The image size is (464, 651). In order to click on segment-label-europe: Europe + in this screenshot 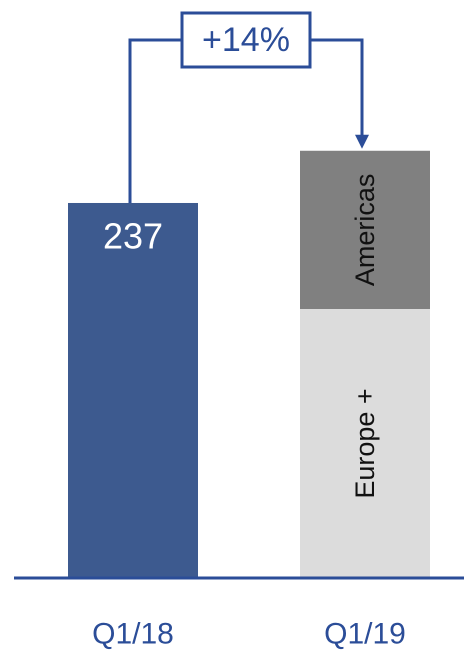, I will do `click(365, 443)`.